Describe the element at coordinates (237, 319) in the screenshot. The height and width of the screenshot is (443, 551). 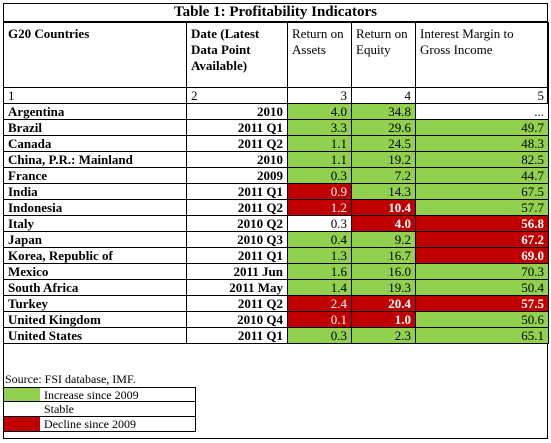
I see `date-cell: 2010 Q4` at that location.